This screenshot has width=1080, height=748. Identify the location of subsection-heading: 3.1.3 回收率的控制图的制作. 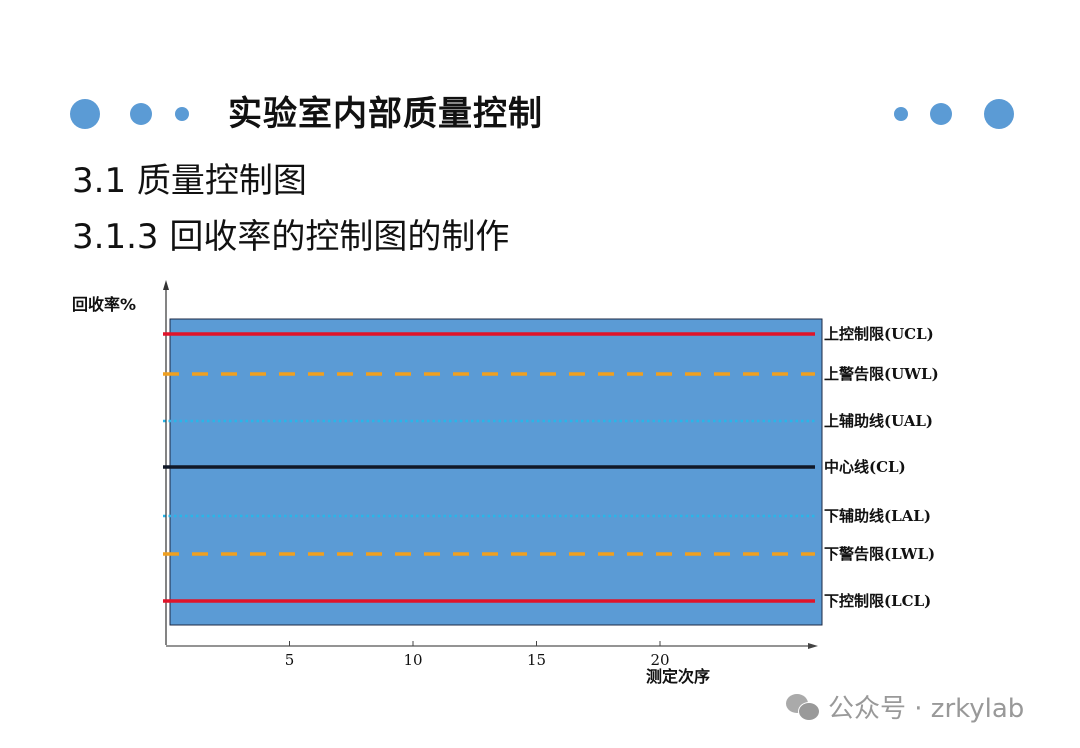
(291, 237).